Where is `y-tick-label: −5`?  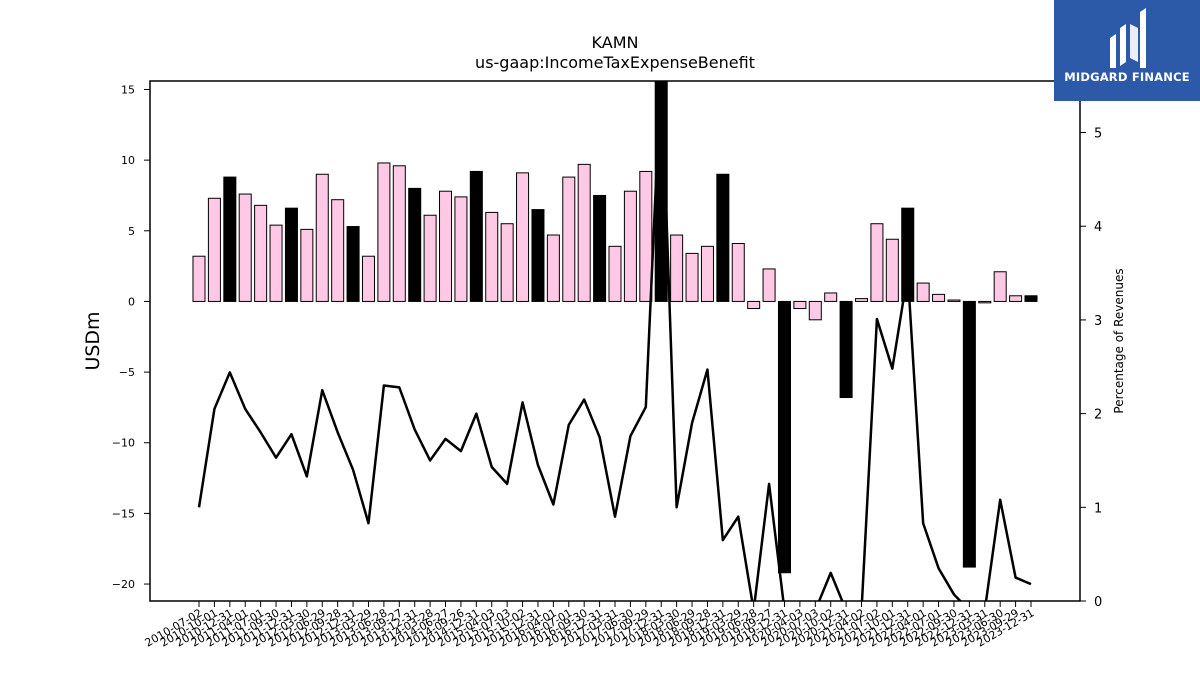
y-tick-label: −5 is located at coordinates (127, 372).